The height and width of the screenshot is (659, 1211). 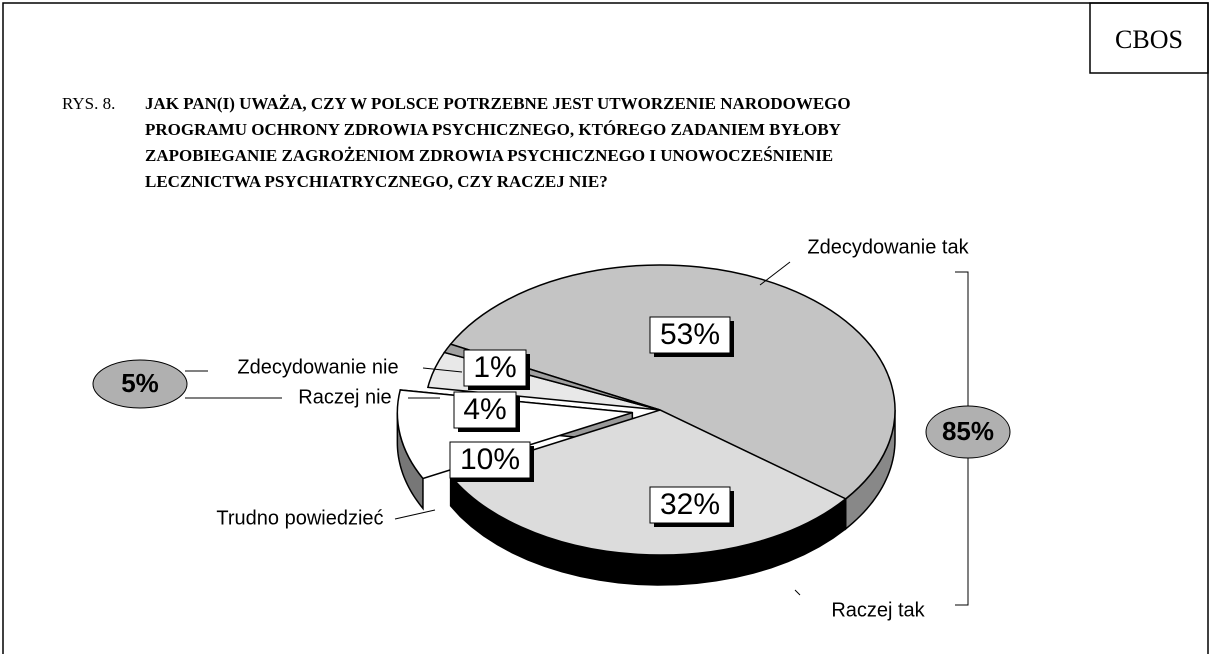 I want to click on header: CBOS, so click(x=1149, y=39).